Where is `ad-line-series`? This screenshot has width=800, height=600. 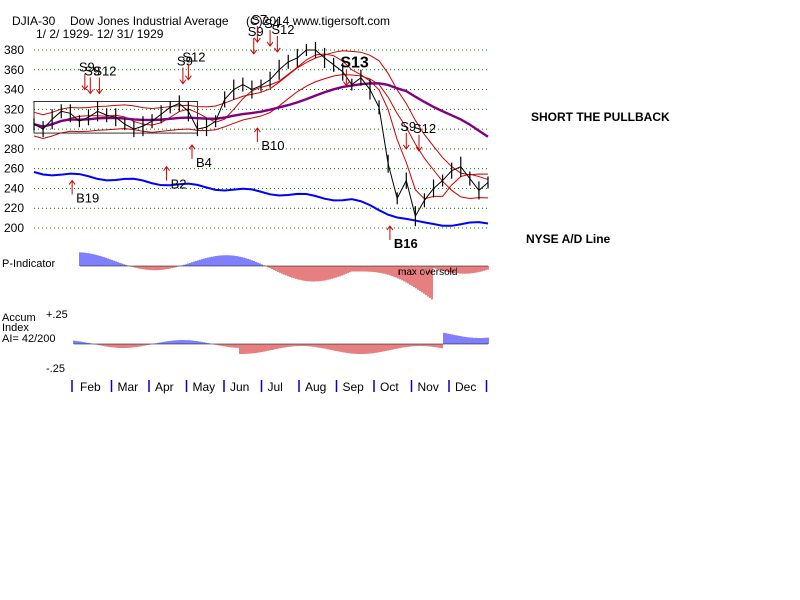 ad-line-series is located at coordinates (261, 199).